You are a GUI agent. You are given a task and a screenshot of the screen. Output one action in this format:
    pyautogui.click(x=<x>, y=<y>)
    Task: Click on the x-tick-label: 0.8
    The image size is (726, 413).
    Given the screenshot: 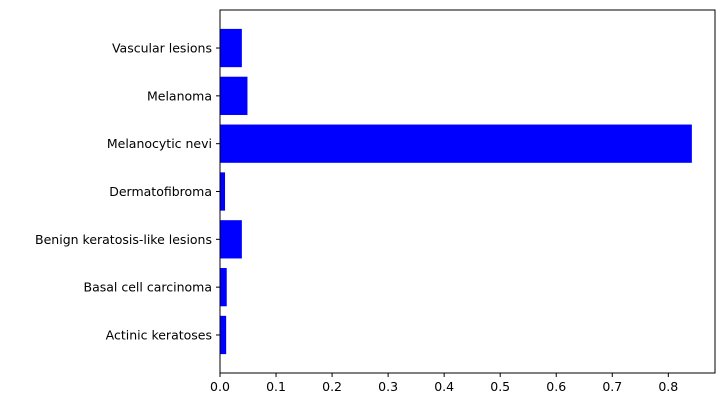 What is the action you would take?
    pyautogui.click(x=668, y=386)
    